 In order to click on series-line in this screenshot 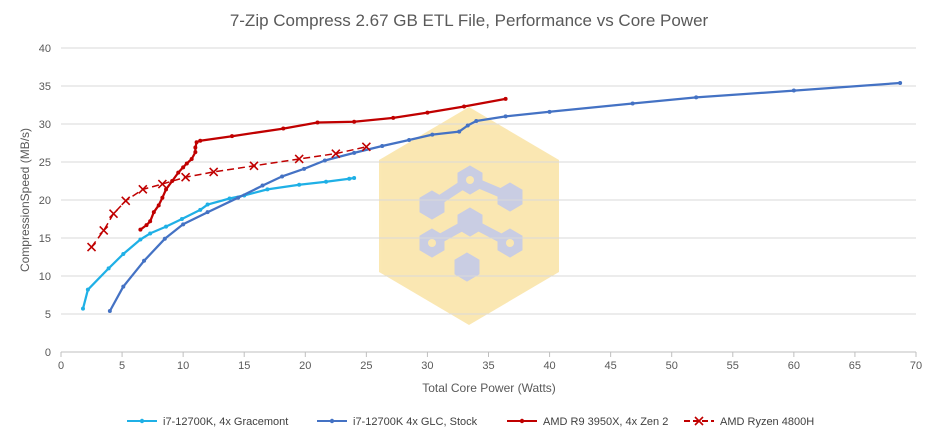, I will do `click(228, 197)`.